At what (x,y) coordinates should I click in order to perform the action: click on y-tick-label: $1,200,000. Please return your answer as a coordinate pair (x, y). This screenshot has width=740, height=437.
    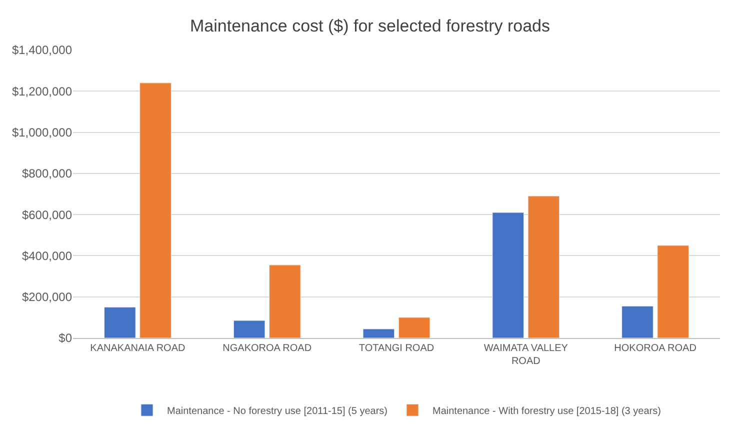
    Looking at the image, I should click on (42, 91).